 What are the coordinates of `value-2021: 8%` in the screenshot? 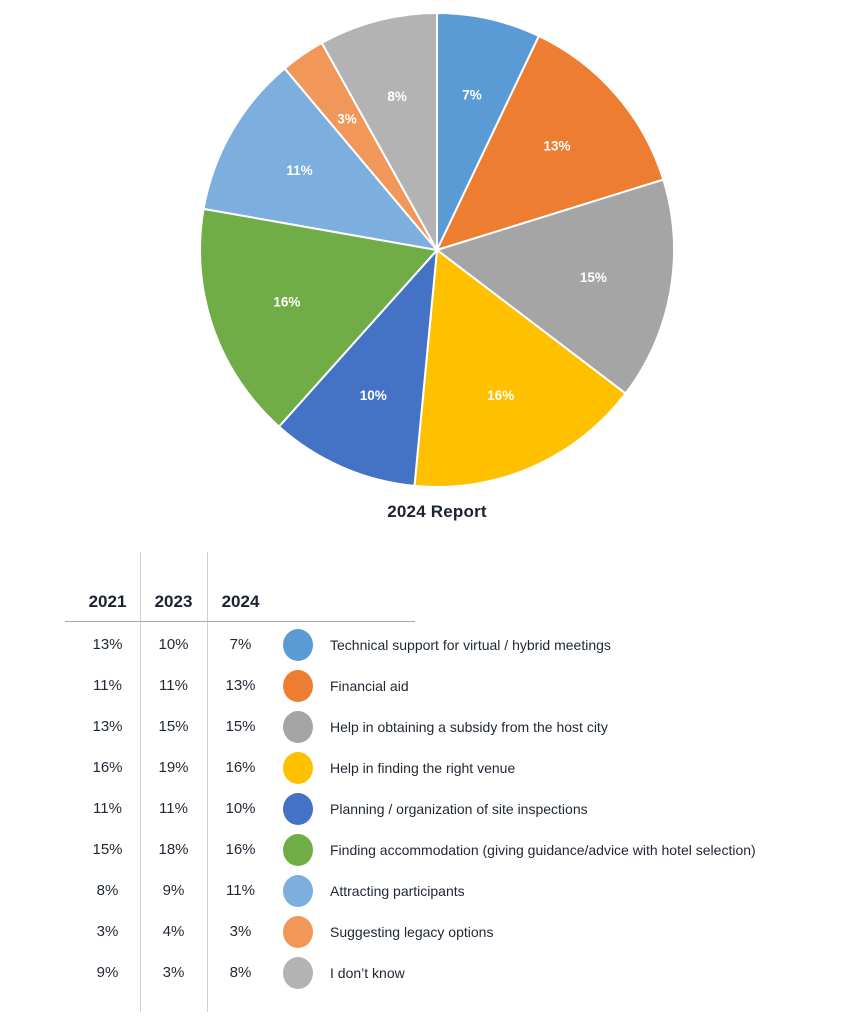 It's located at (107, 890).